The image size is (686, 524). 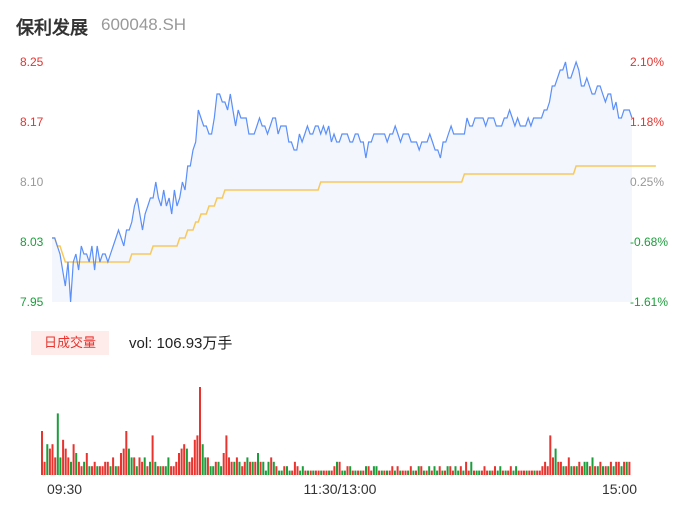 I want to click on y-label-right: 0.25%, so click(x=647, y=182).